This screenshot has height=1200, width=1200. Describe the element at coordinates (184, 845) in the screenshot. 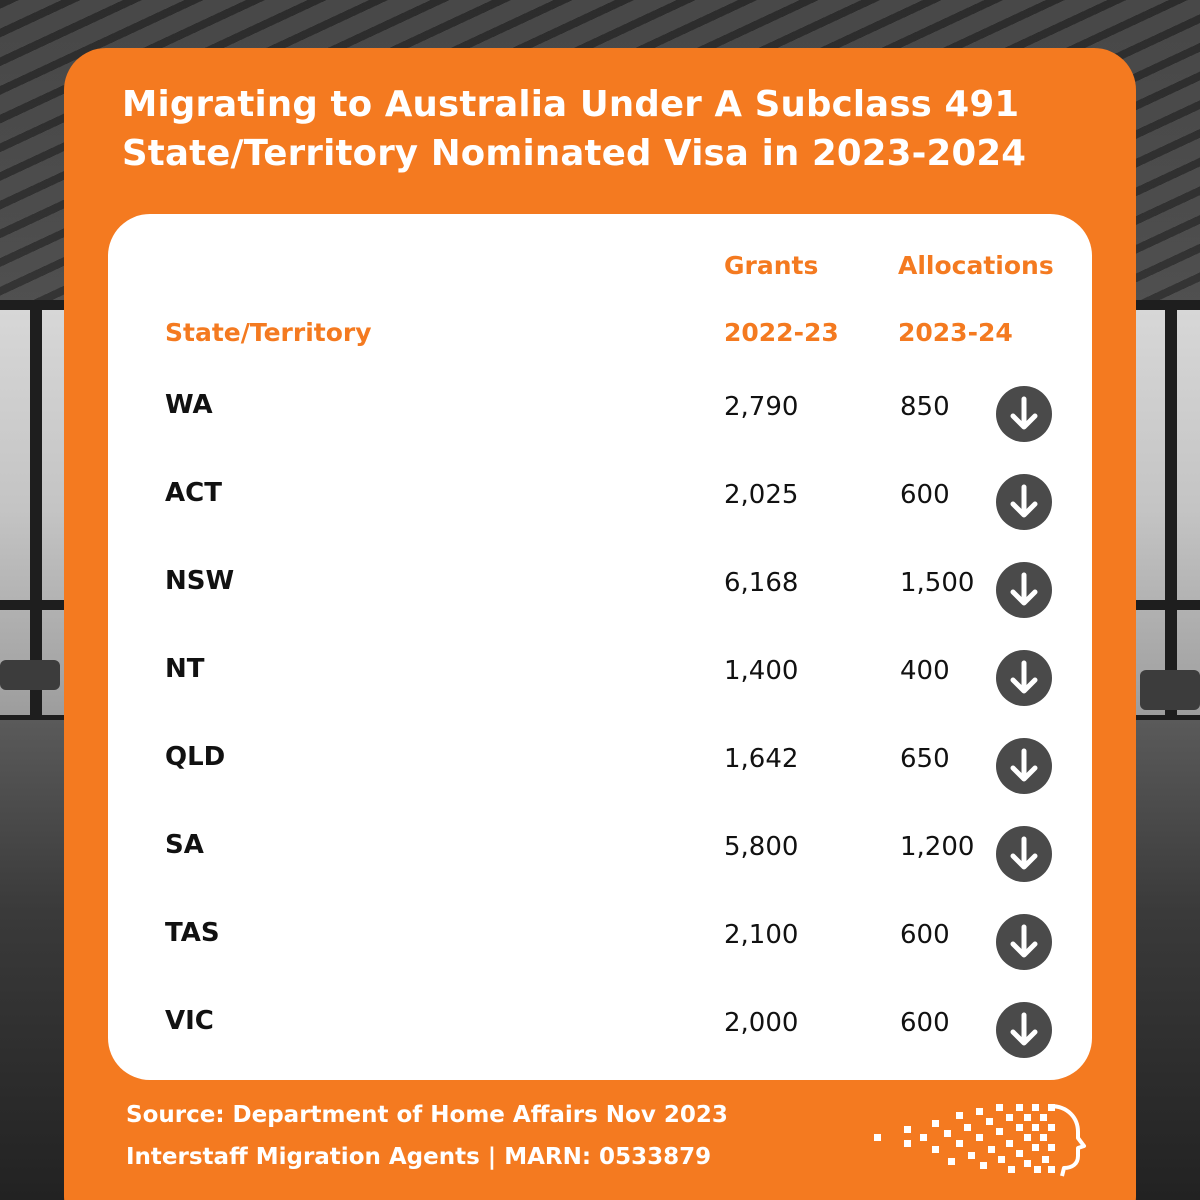

I see `state-name: SA` at that location.